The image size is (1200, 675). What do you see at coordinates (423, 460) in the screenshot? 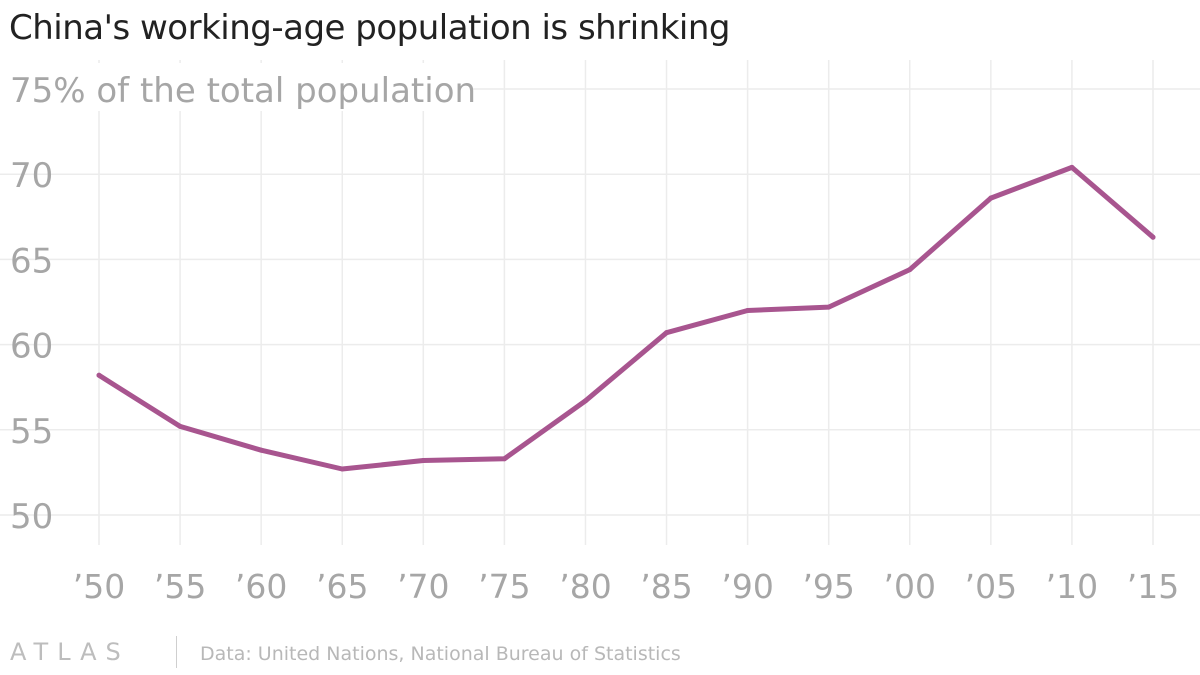
I see `data-point-1970` at bounding box center [423, 460].